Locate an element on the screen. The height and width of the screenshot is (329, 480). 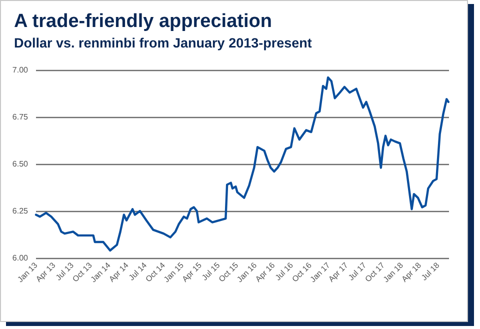
y-tick-label: 6.50 is located at coordinates (20, 164).